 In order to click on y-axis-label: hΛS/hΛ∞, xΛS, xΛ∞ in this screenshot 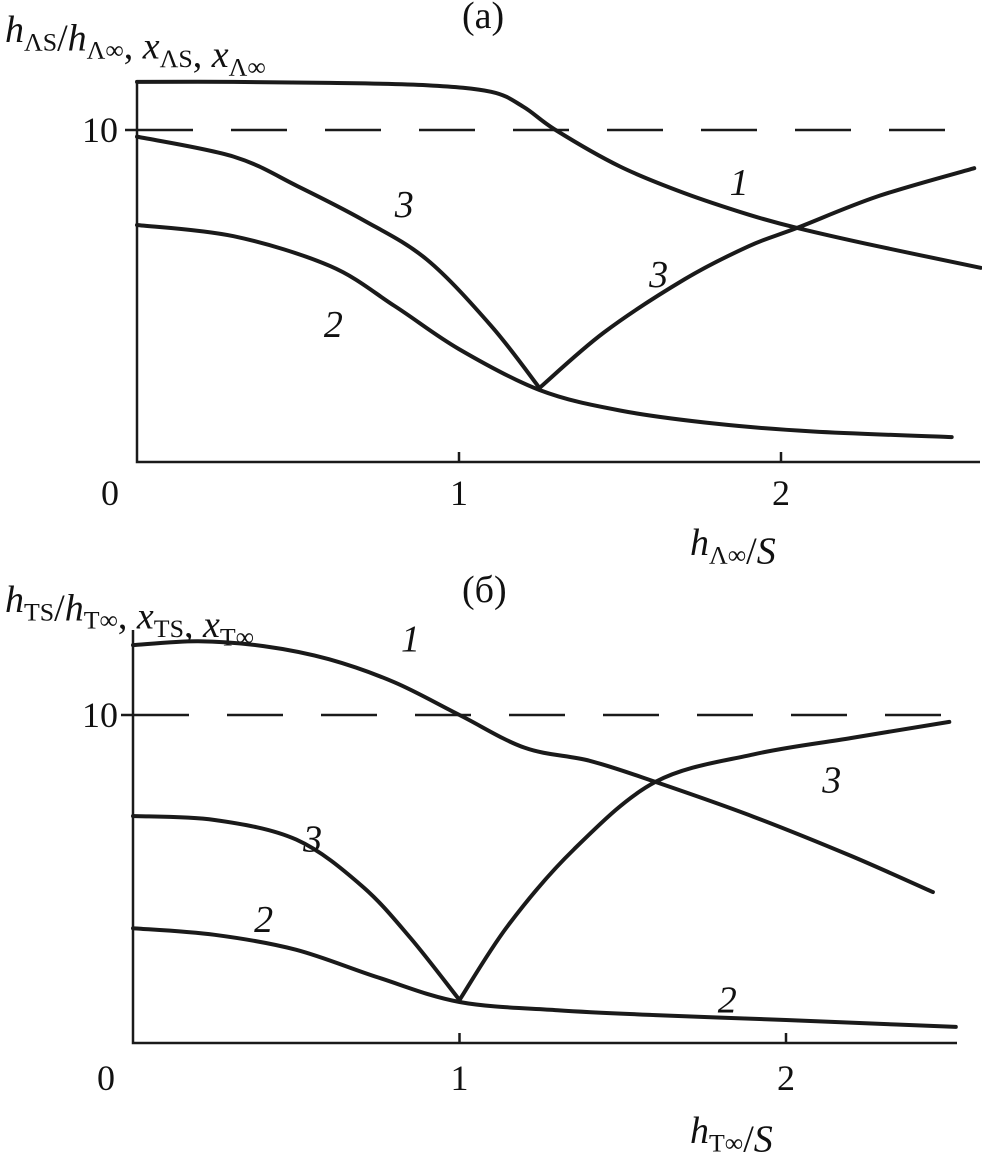, I will do `click(135, 45)`.